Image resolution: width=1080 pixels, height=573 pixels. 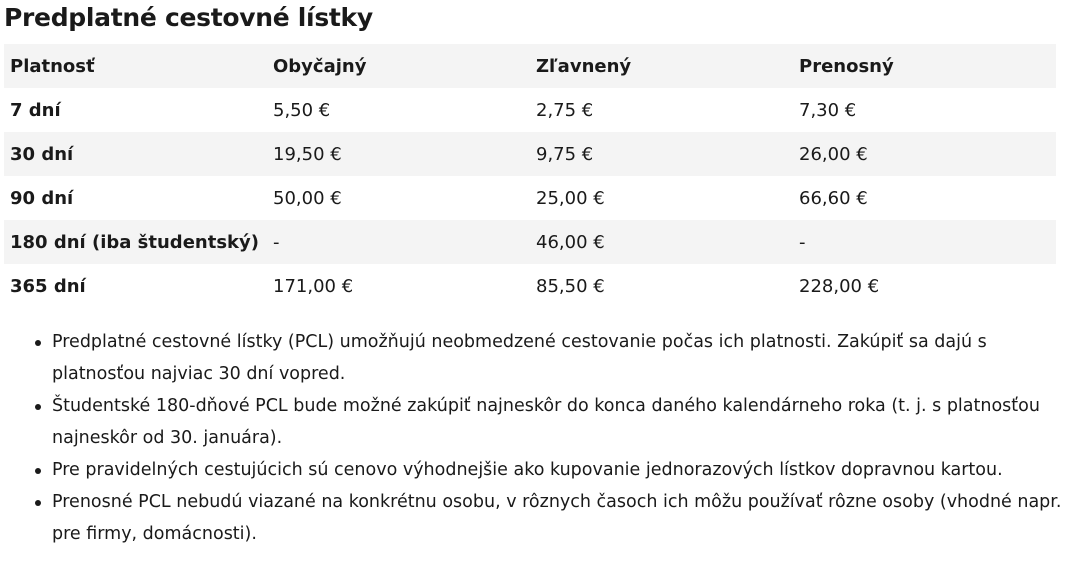 What do you see at coordinates (134, 242) in the screenshot?
I see `table-cell: 180 dní (iba študentský)` at bounding box center [134, 242].